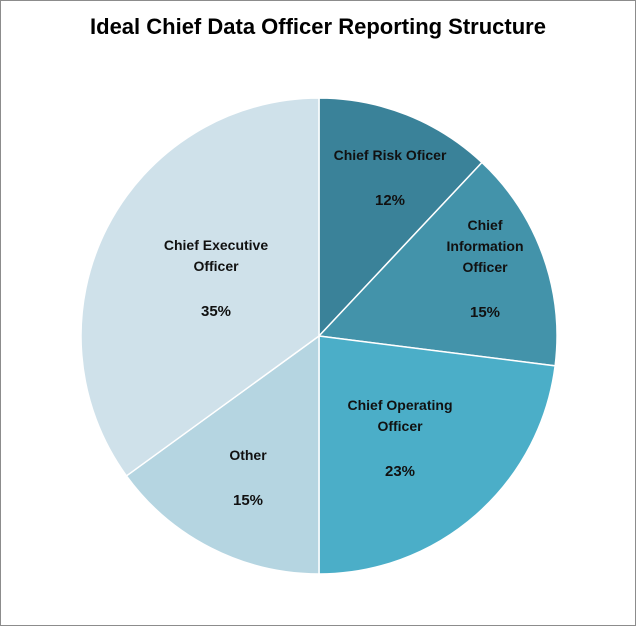 Image resolution: width=636 pixels, height=626 pixels. Describe the element at coordinates (248, 455) in the screenshot. I see `slice-label-3-line-0: Other` at that location.